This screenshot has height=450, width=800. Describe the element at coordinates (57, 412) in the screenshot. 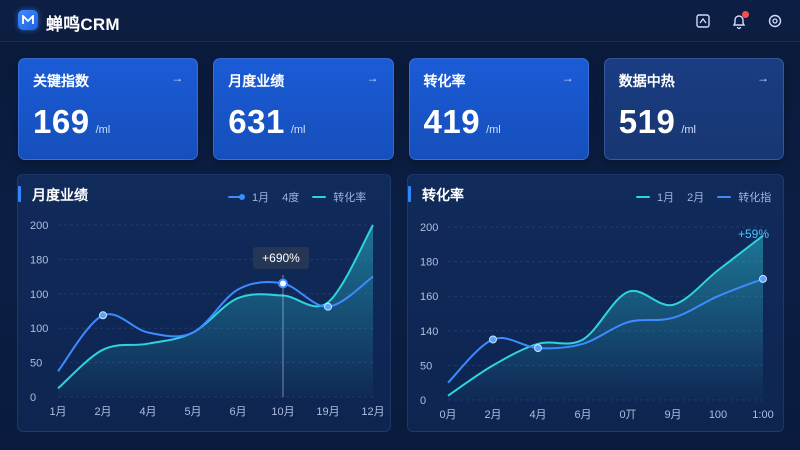

I see `x-tick-label: 1月` at that location.